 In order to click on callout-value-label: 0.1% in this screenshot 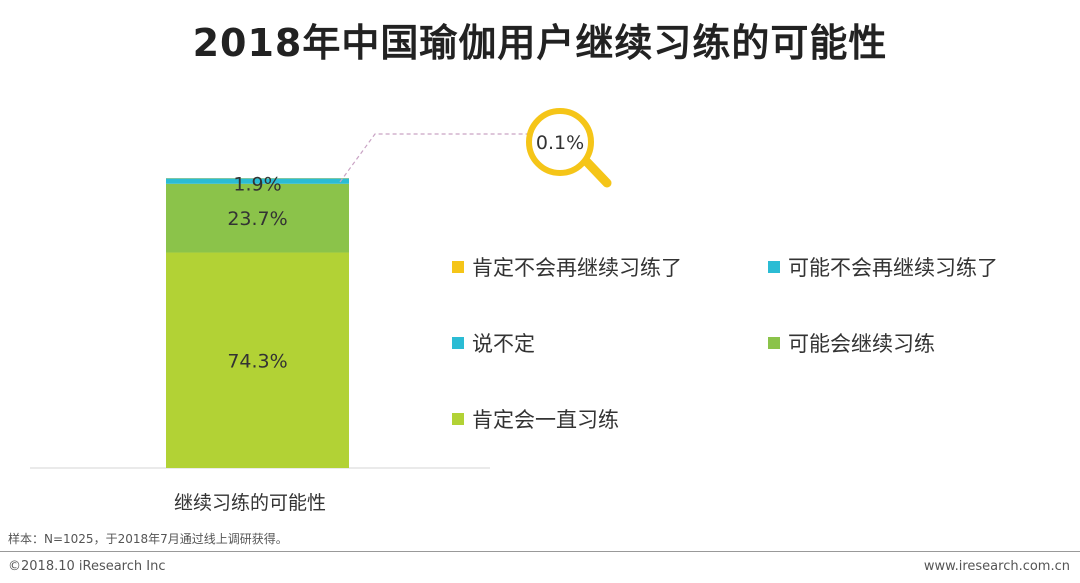, I will do `click(560, 143)`.